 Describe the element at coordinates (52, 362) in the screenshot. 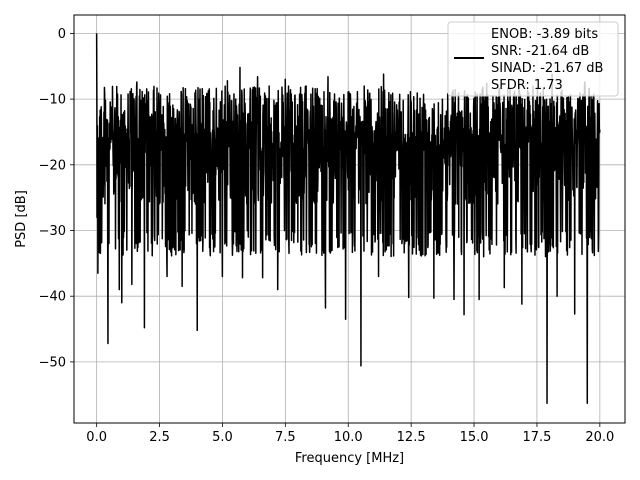

I see `y-tick-label: −50` at that location.